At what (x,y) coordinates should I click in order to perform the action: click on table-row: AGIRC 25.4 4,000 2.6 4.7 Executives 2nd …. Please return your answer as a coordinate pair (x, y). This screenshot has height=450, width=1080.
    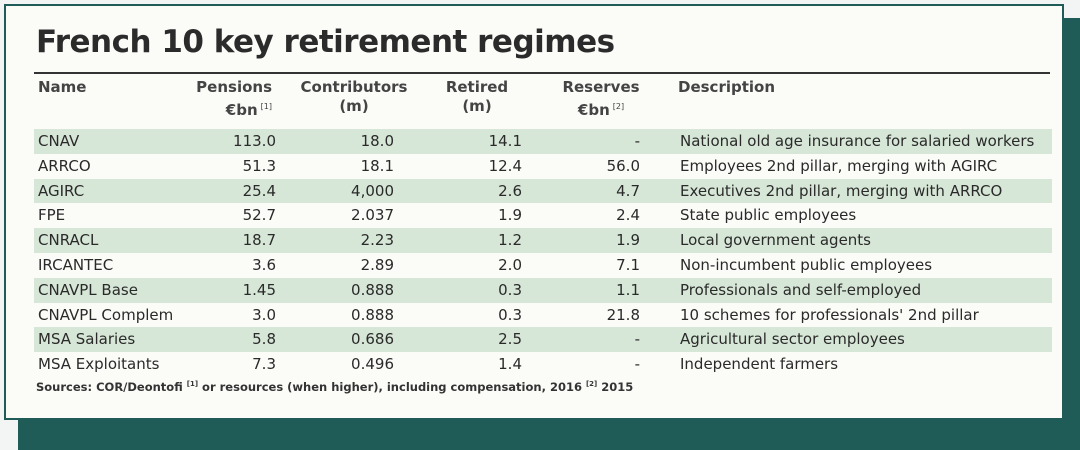
    Looking at the image, I should click on (543, 191).